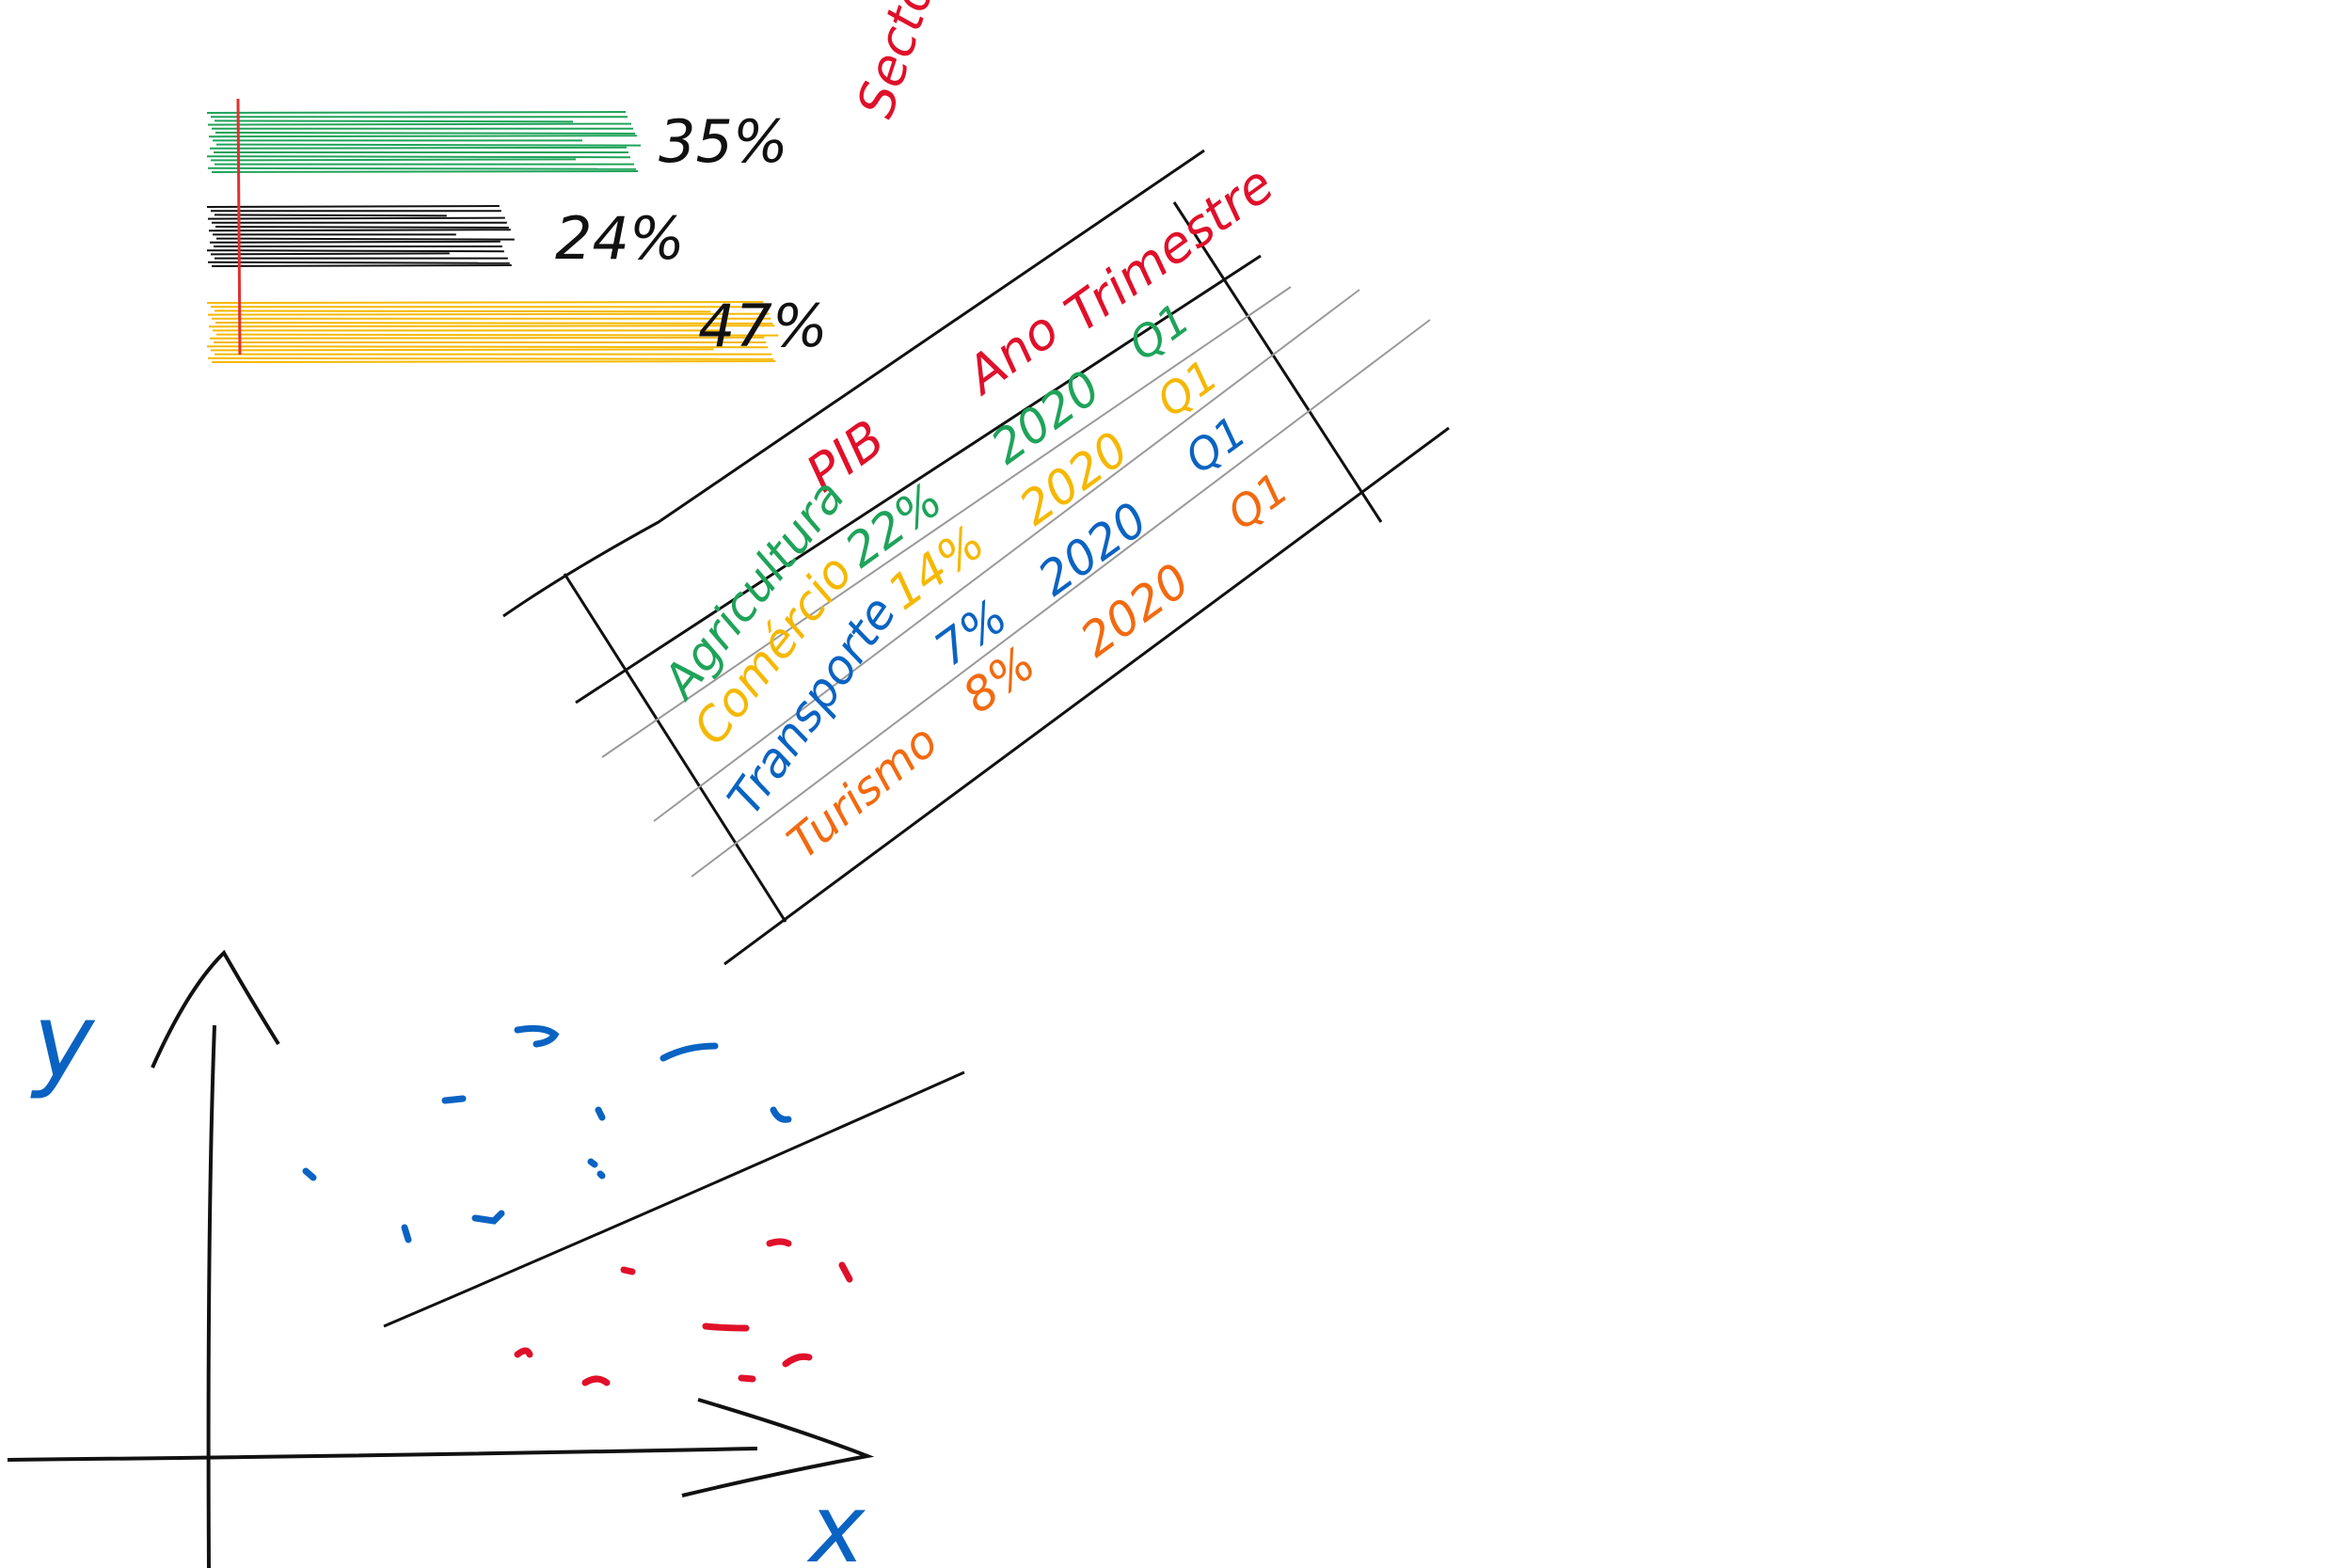 The width and height of the screenshot is (2352, 1568). Describe the element at coordinates (683, 1312) in the screenshot. I see `red-points` at that location.